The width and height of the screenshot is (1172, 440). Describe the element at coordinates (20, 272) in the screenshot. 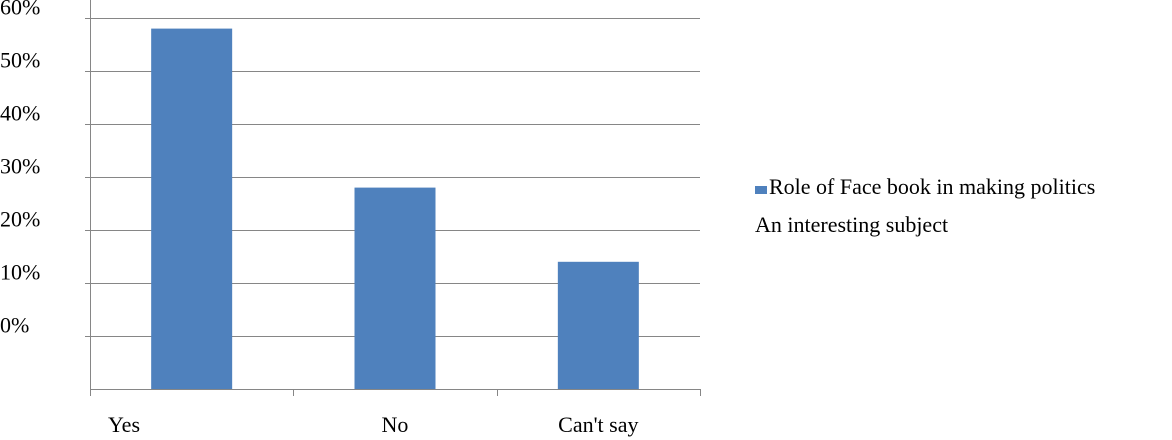

I see `y-tick-label: 10%` at that location.